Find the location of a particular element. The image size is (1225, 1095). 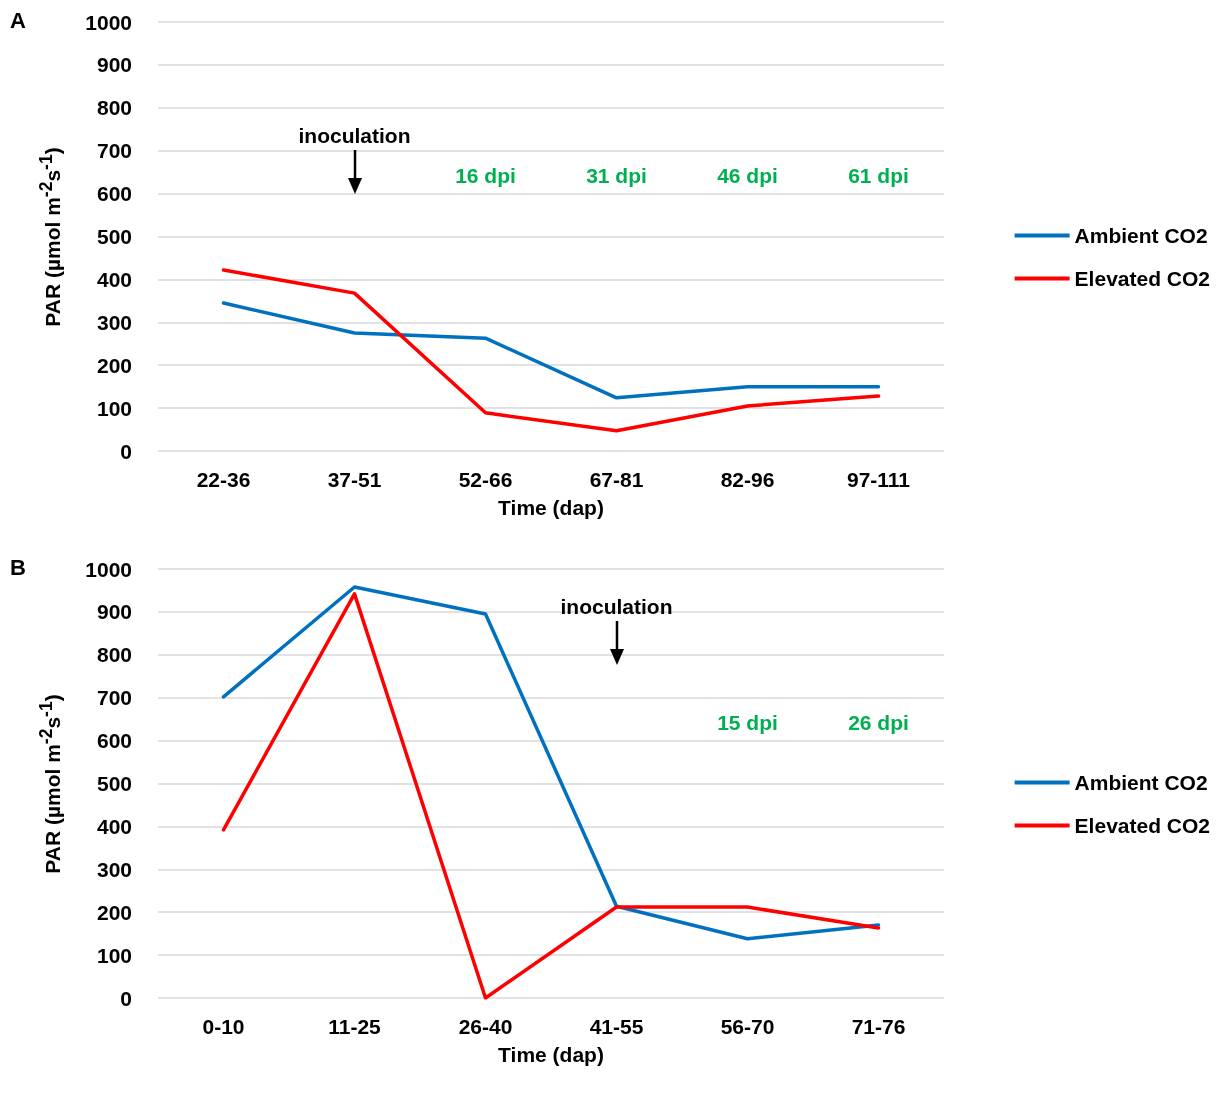

x-tick-label: 67-81 is located at coordinates (616, 479).